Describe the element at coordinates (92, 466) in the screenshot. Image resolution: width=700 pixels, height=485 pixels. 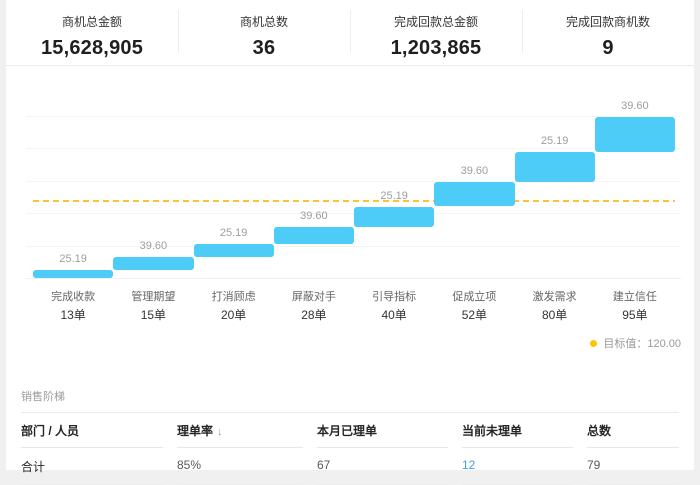
I see `table-cell-0: 合计` at that location.